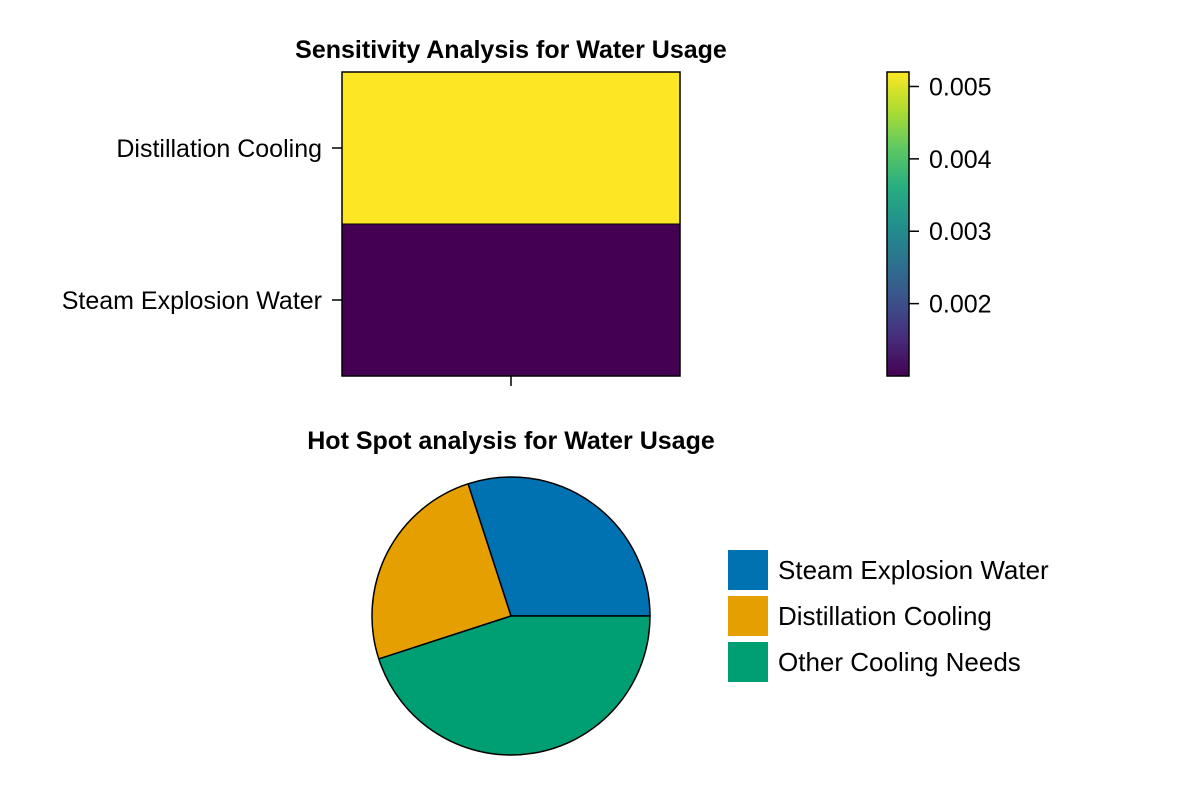 This screenshot has height=800, width=1200. I want to click on heatmap-y-tick-label: Steam Explosion Water, so click(192, 301).